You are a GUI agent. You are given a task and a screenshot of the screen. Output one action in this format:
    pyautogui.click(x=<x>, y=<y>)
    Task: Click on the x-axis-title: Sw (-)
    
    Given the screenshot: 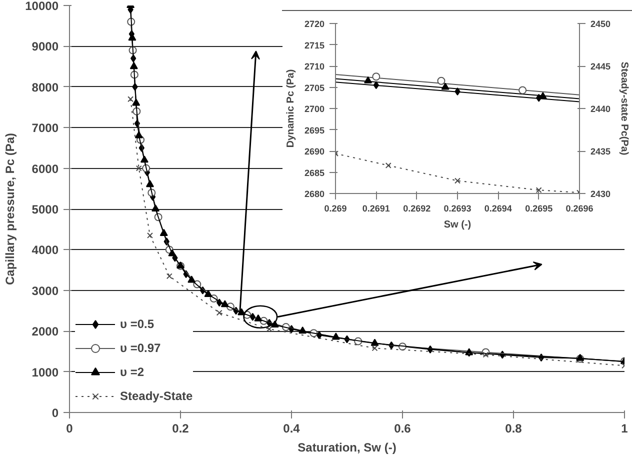 What is the action you would take?
    pyautogui.click(x=458, y=225)
    